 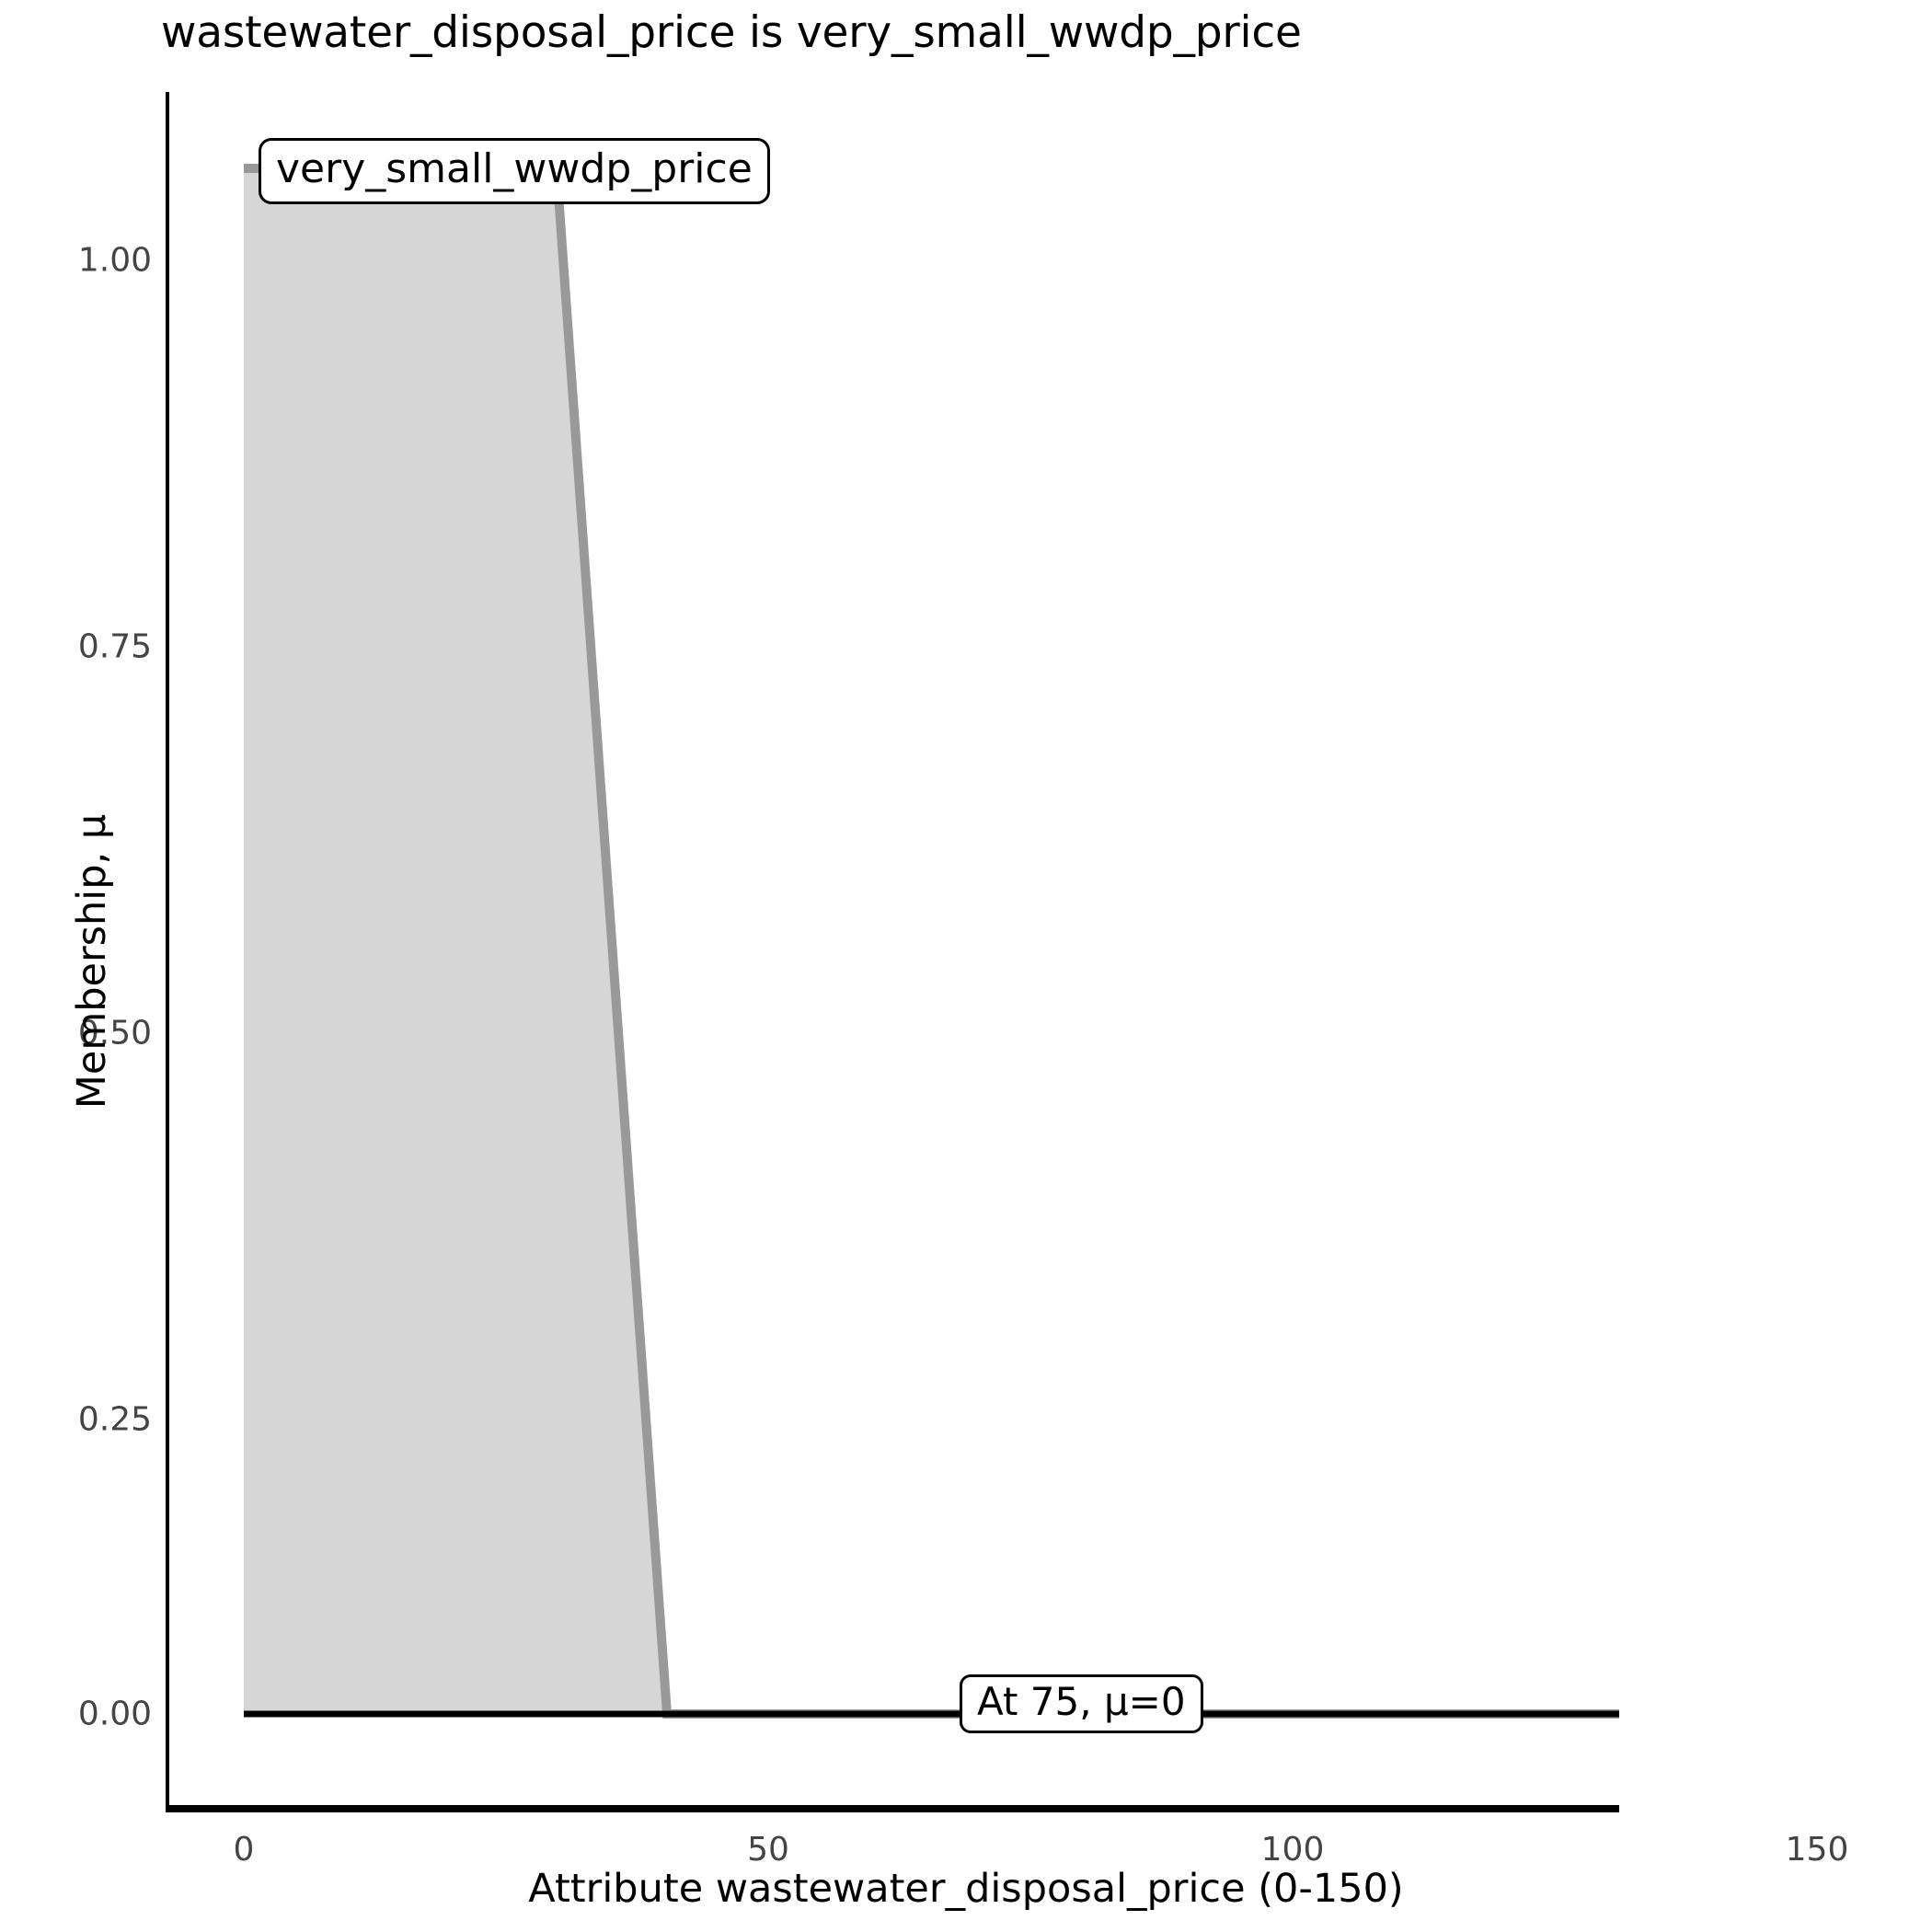 What do you see at coordinates (1292, 1850) in the screenshot?
I see `xtick-label-100: 100` at bounding box center [1292, 1850].